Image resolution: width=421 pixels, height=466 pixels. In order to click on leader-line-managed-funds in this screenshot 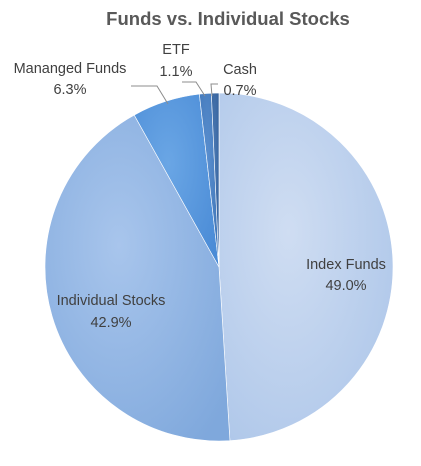, I will do `click(150, 95)`.